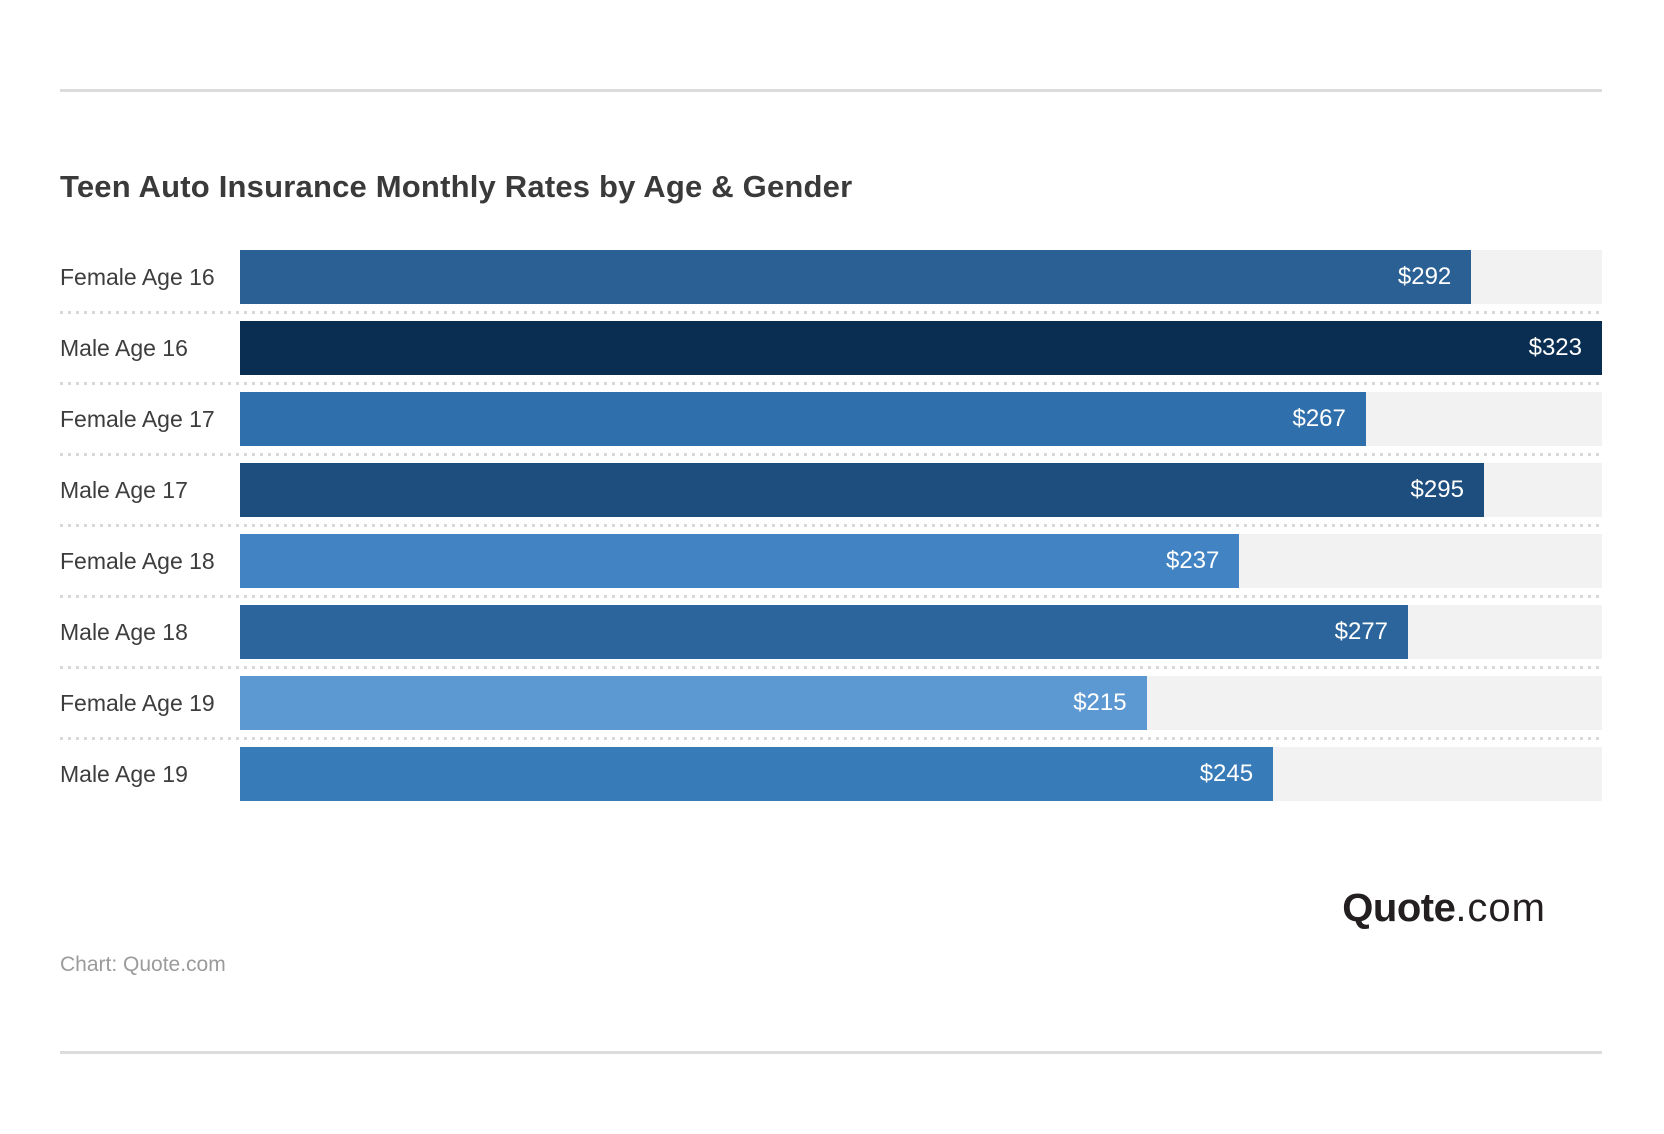 The height and width of the screenshot is (1134, 1664). I want to click on bar-track: $215, so click(921, 703).